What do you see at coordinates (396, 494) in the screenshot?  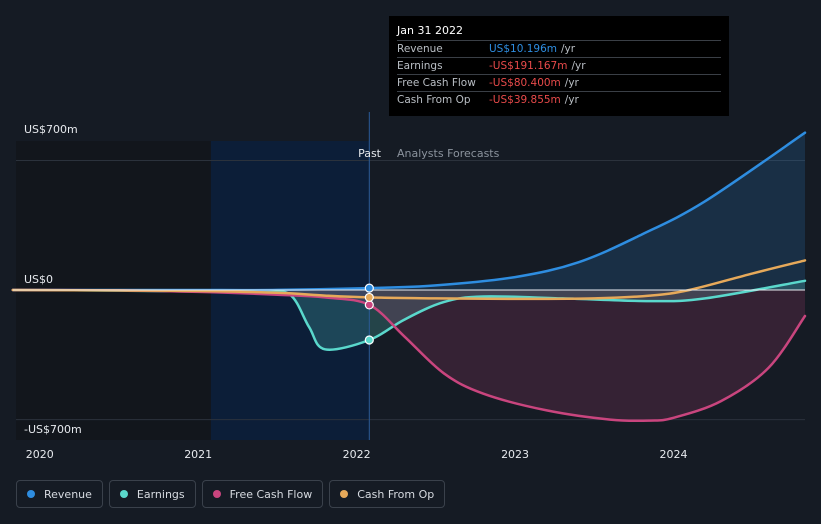 I see `legend-label: Cash From Op` at bounding box center [396, 494].